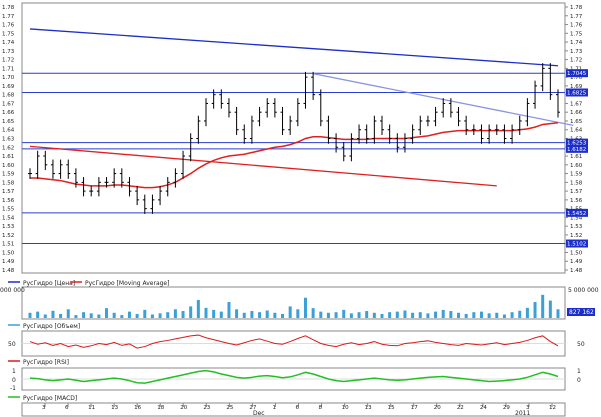 The height and width of the screenshot is (417, 601). I want to click on price-y-tick-label: 1.50, so click(576, 253).